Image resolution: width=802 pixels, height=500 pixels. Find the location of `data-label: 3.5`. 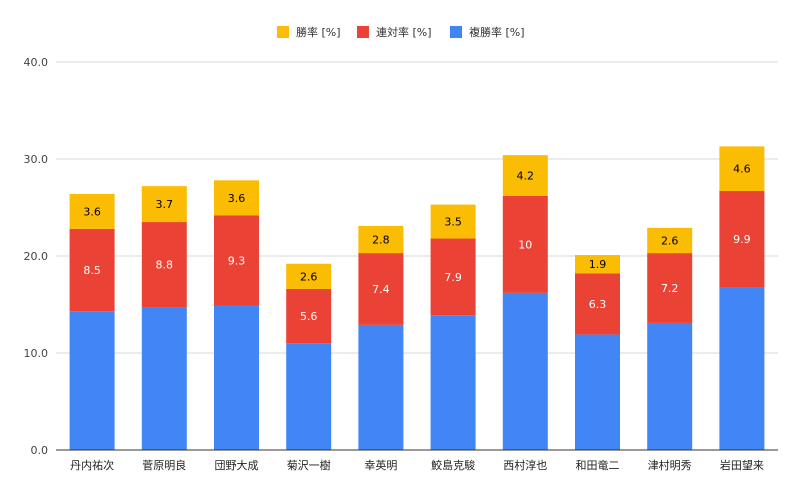

data-label: 3.5 is located at coordinates (453, 222).